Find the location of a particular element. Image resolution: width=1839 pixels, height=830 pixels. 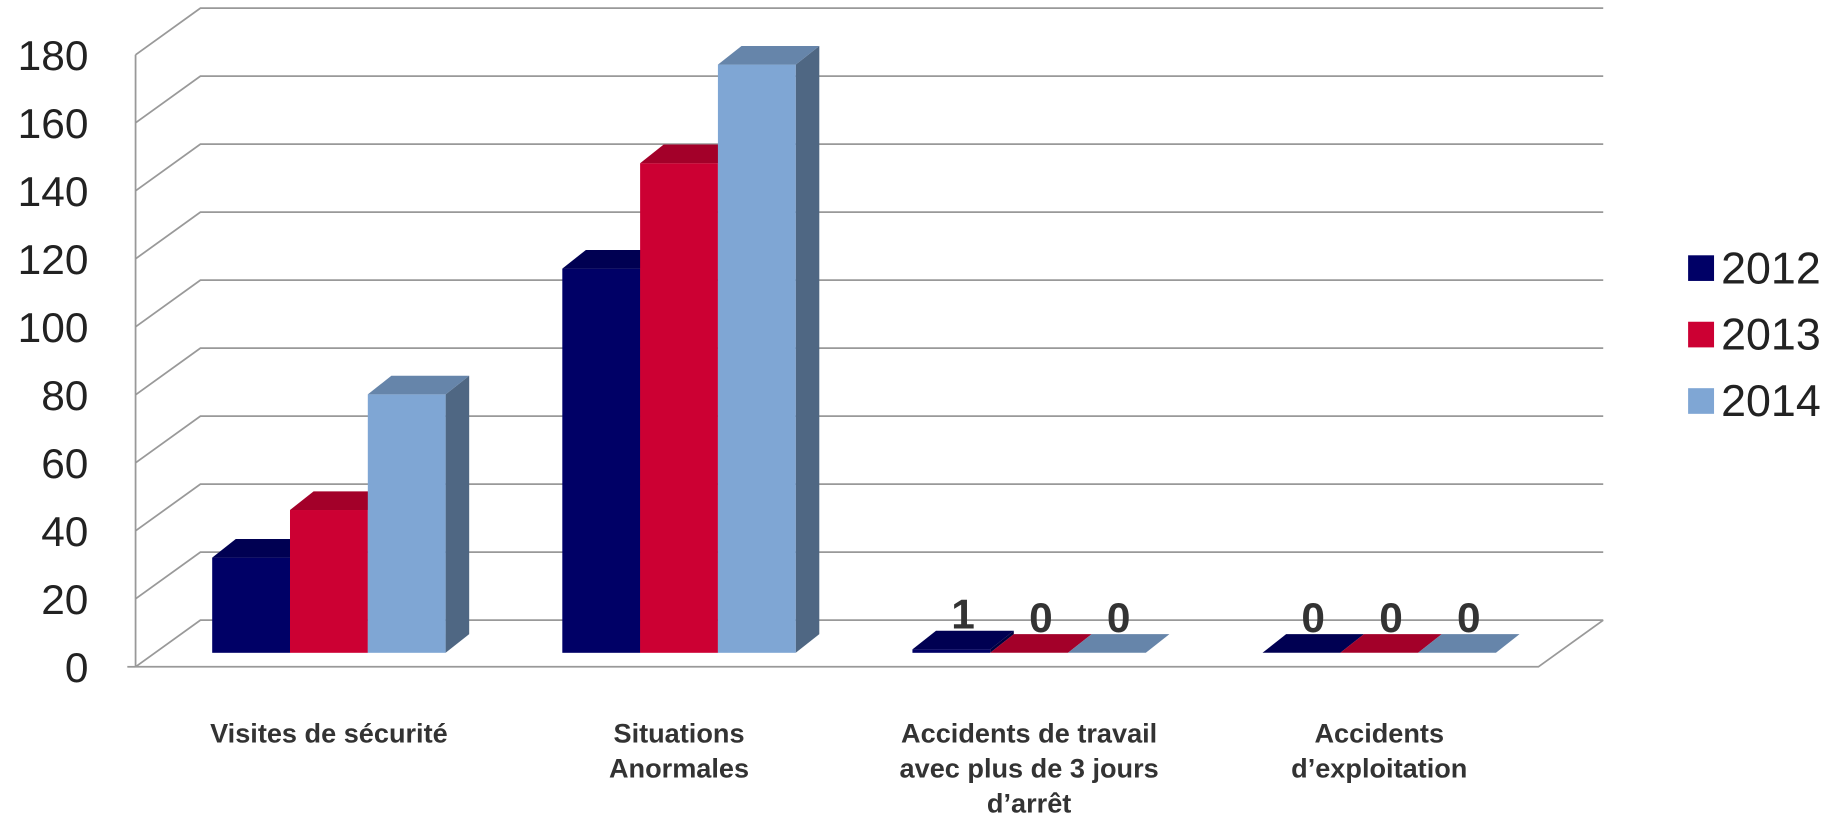

y-tick-label: 40 is located at coordinates (64, 531).